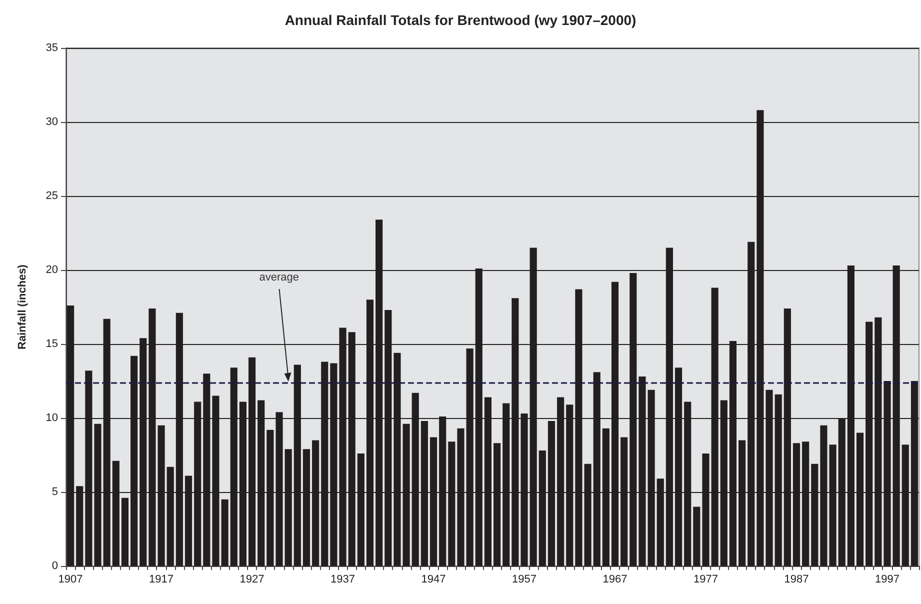 This screenshot has height=604, width=921. Describe the element at coordinates (22, 307) in the screenshot. I see `y-axis-title: Rainfall (inches)` at that location.